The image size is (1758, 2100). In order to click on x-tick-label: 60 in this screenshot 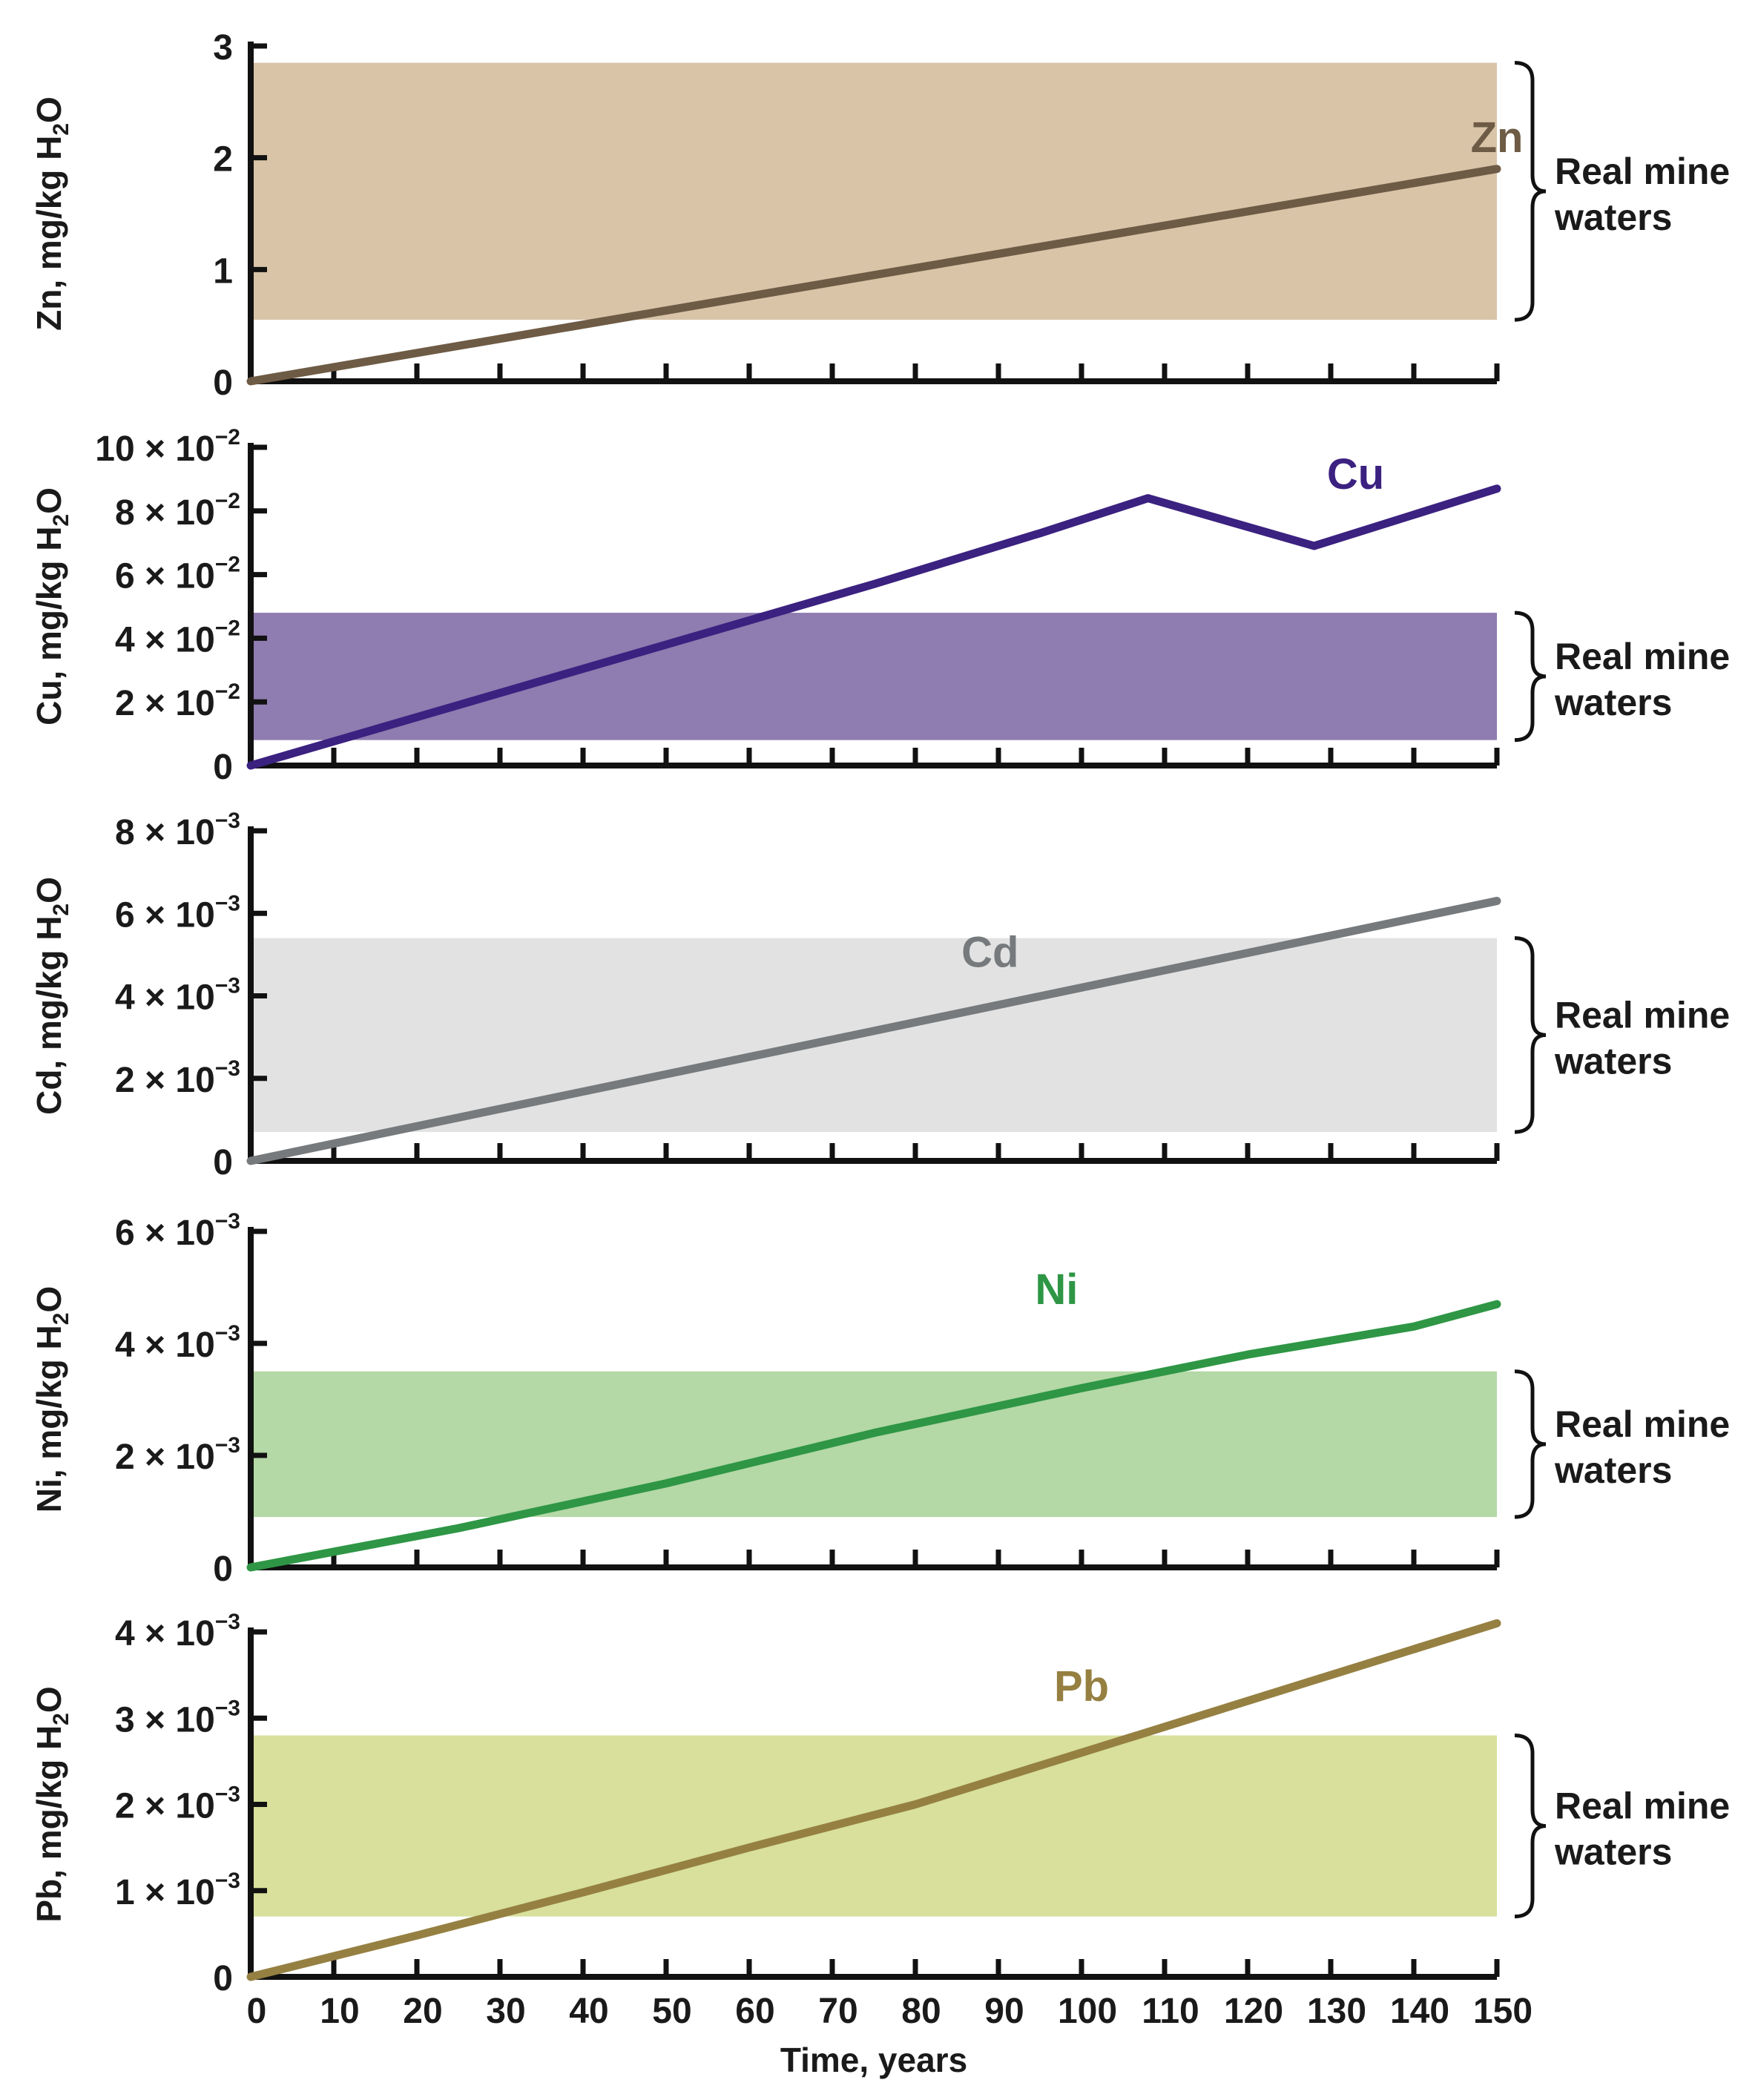, I will do `click(754, 2011)`.